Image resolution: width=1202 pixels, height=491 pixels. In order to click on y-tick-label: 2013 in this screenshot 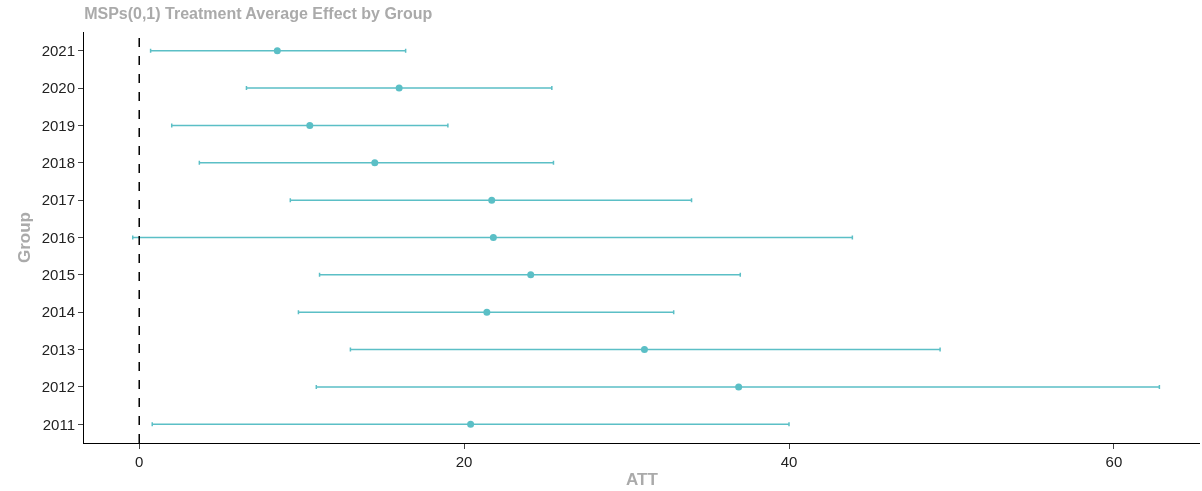, I will do `click(58, 349)`.